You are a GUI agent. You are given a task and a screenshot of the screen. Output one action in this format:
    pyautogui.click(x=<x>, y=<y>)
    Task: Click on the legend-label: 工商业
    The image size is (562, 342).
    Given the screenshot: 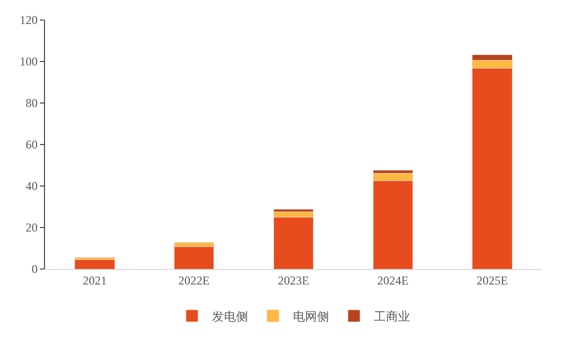 What is the action you would take?
    pyautogui.click(x=392, y=317)
    